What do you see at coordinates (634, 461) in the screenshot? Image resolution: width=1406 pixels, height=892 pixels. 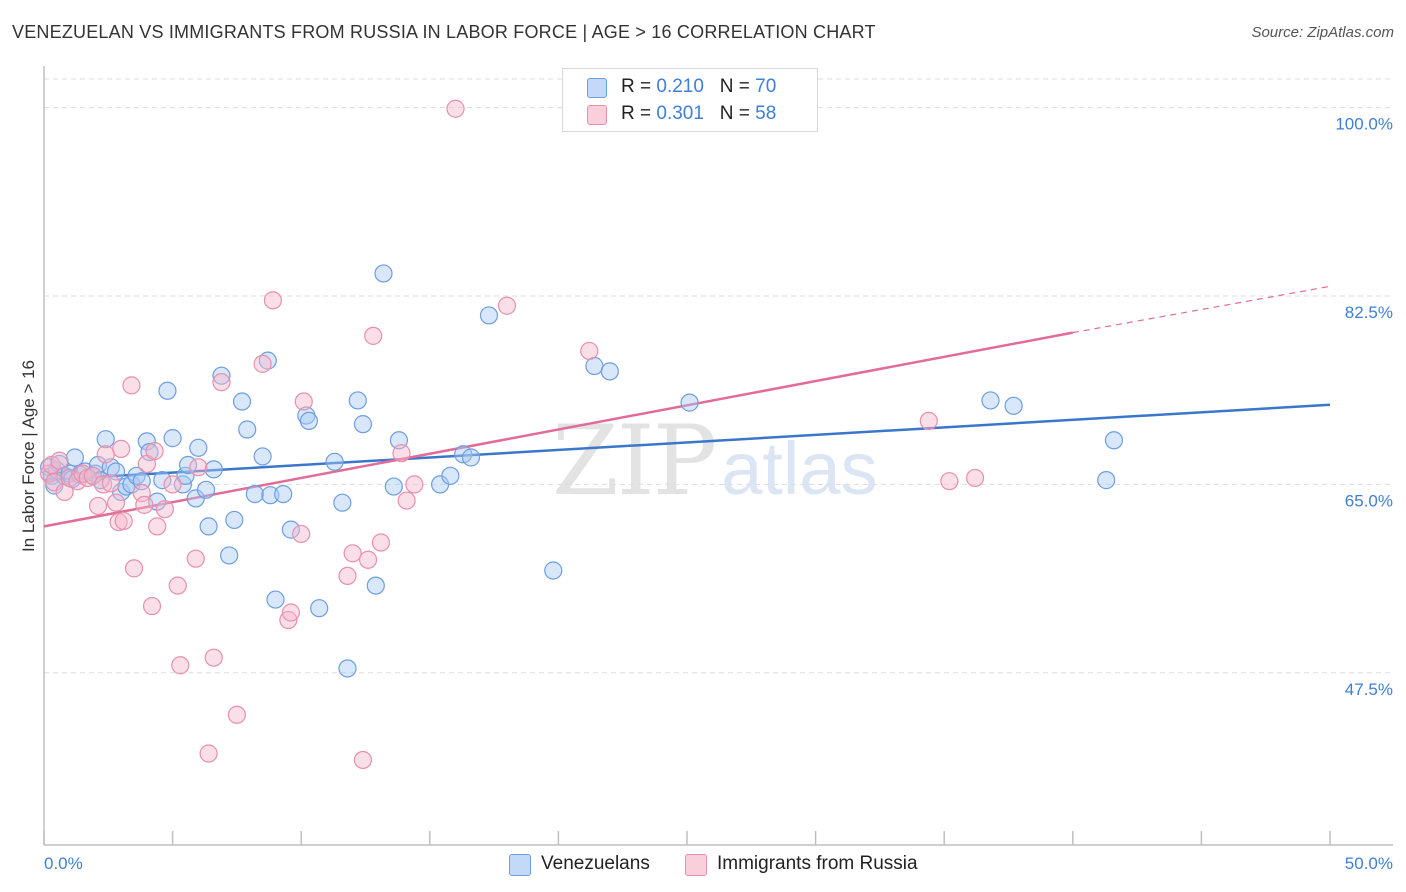 I see `watermark-zip: ZIP` at bounding box center [634, 461].